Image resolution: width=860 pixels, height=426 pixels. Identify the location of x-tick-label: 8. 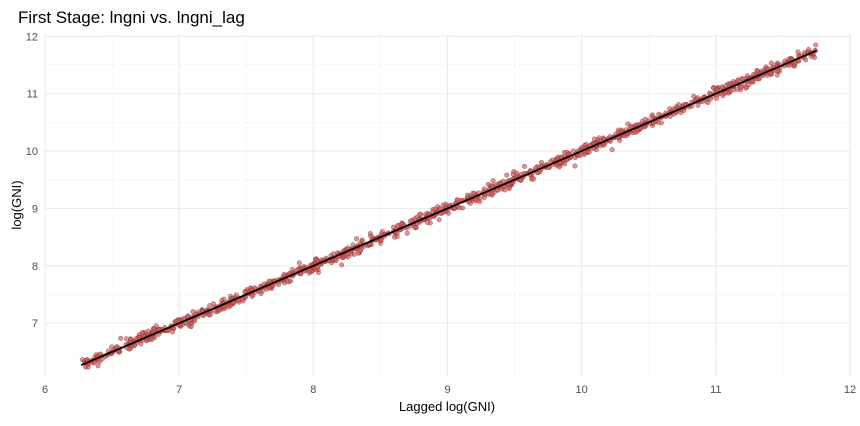
(313, 390).